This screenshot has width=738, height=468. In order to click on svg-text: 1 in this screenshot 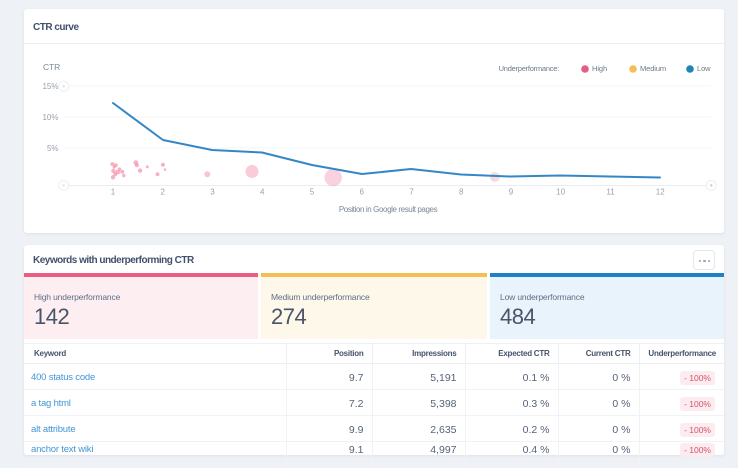, I will do `click(113, 192)`.